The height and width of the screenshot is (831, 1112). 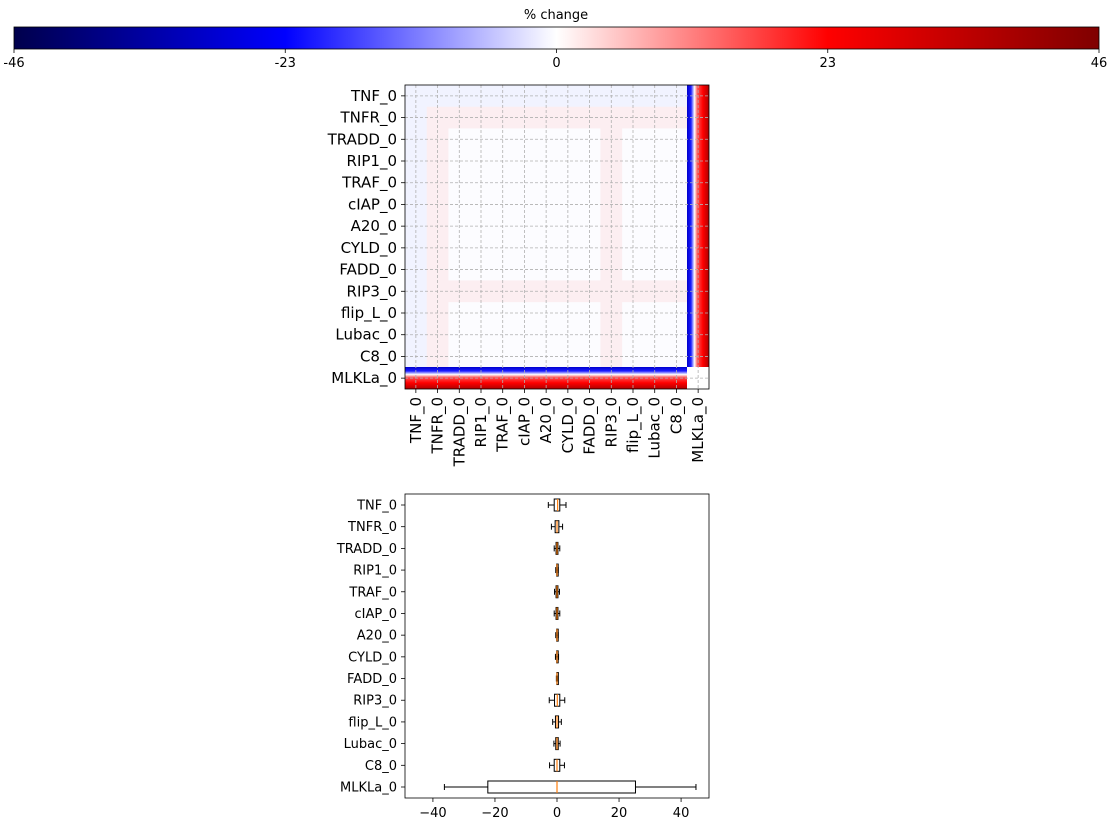 I want to click on colorbar-gradient, so click(x=556, y=38).